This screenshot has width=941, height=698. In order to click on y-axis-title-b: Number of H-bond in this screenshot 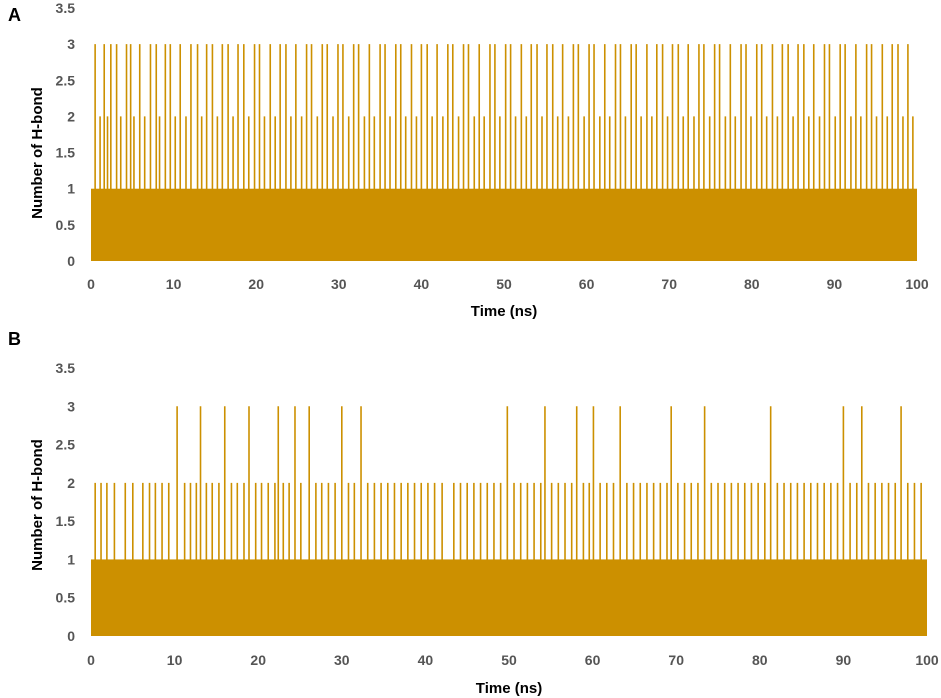, I will do `click(37, 505)`.